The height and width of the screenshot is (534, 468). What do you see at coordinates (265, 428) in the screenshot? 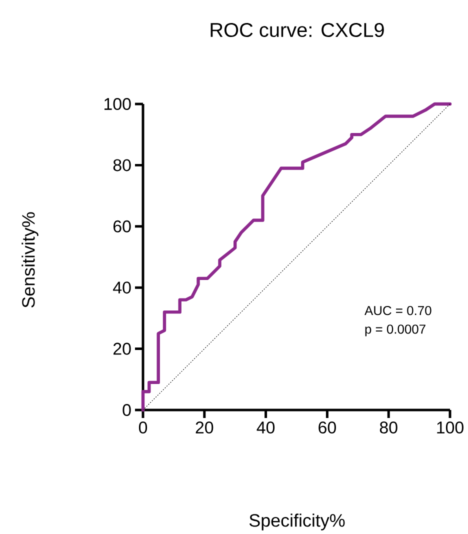
I see `x-tick-label: 40` at bounding box center [265, 428].